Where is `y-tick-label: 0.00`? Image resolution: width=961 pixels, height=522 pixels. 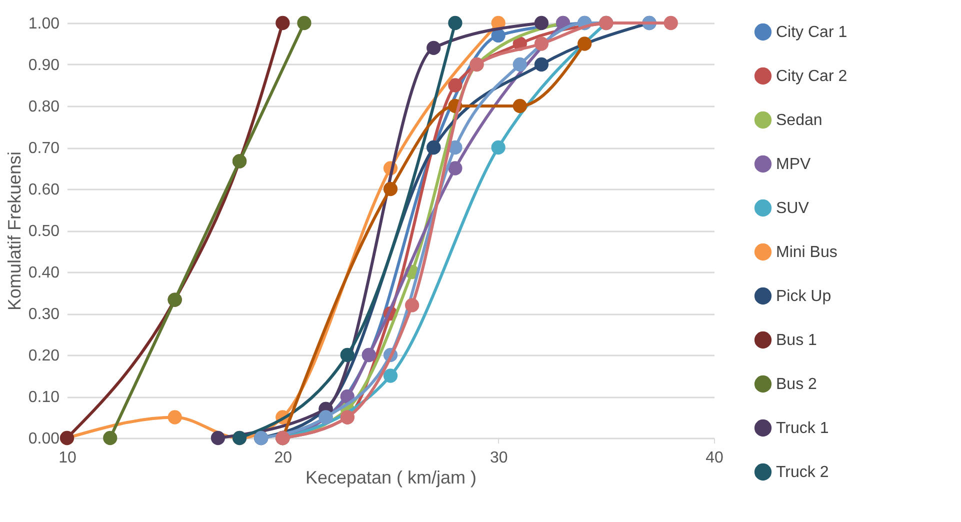
y-tick-label: 0.00 is located at coordinates (44, 439).